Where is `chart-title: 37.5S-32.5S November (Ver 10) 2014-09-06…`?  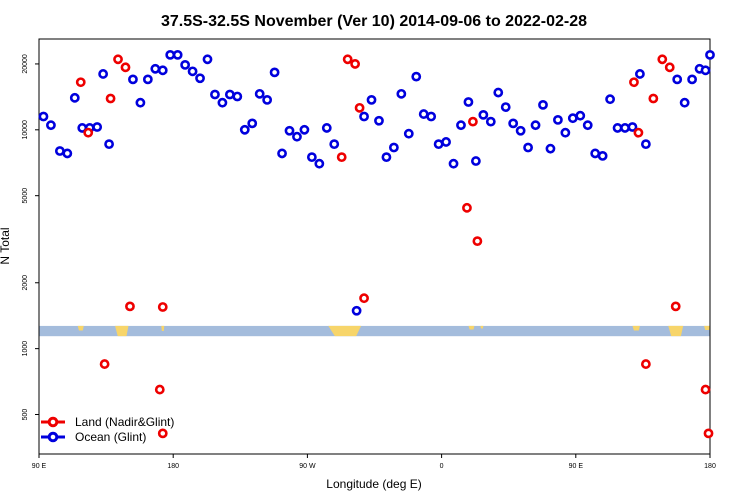
chart-title: 37.5S-32.5S November (Ver 10) 2014-09-06… is located at coordinates (374, 21).